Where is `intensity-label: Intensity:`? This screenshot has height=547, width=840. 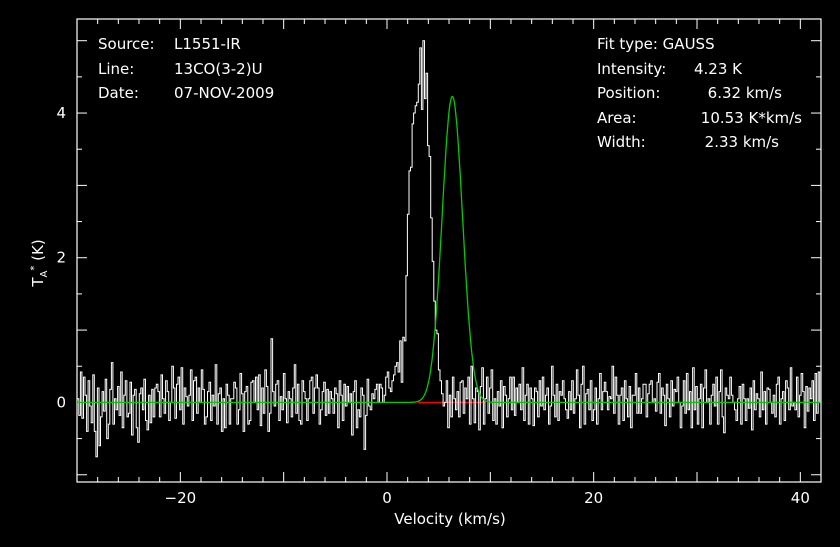
intensity-label: Intensity: is located at coordinates (632, 68).